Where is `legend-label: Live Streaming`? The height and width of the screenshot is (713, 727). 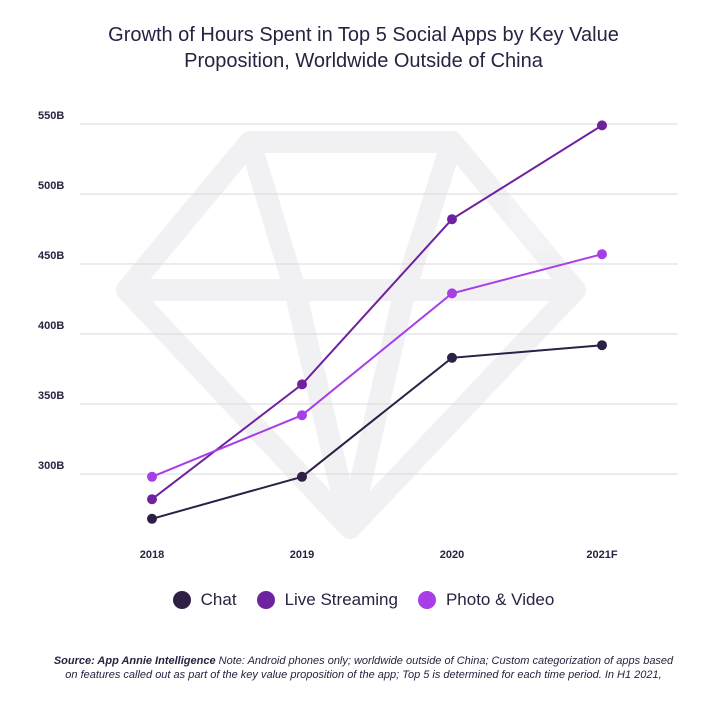
legend-label: Live Streaming is located at coordinates (341, 599).